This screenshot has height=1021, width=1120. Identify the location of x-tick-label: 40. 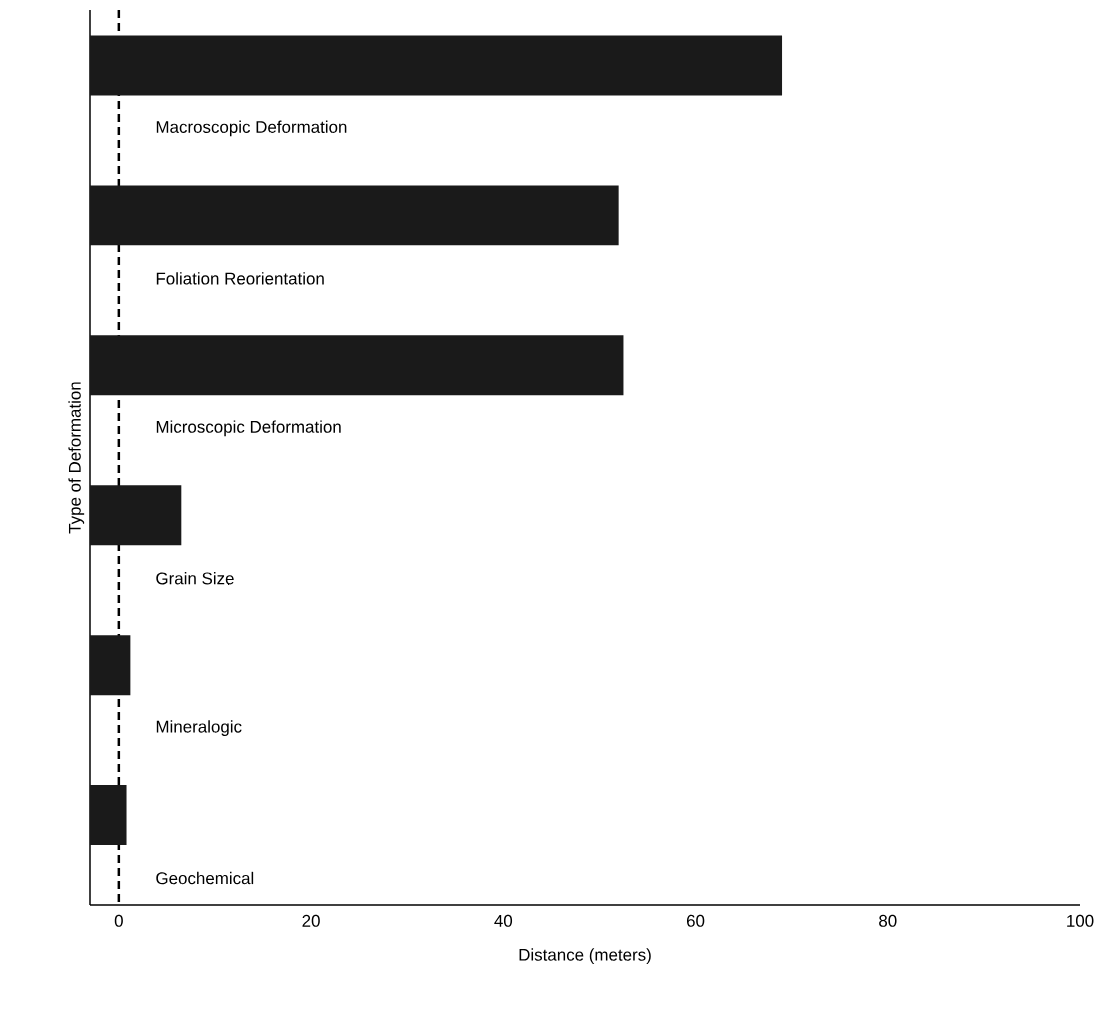
(503, 920).